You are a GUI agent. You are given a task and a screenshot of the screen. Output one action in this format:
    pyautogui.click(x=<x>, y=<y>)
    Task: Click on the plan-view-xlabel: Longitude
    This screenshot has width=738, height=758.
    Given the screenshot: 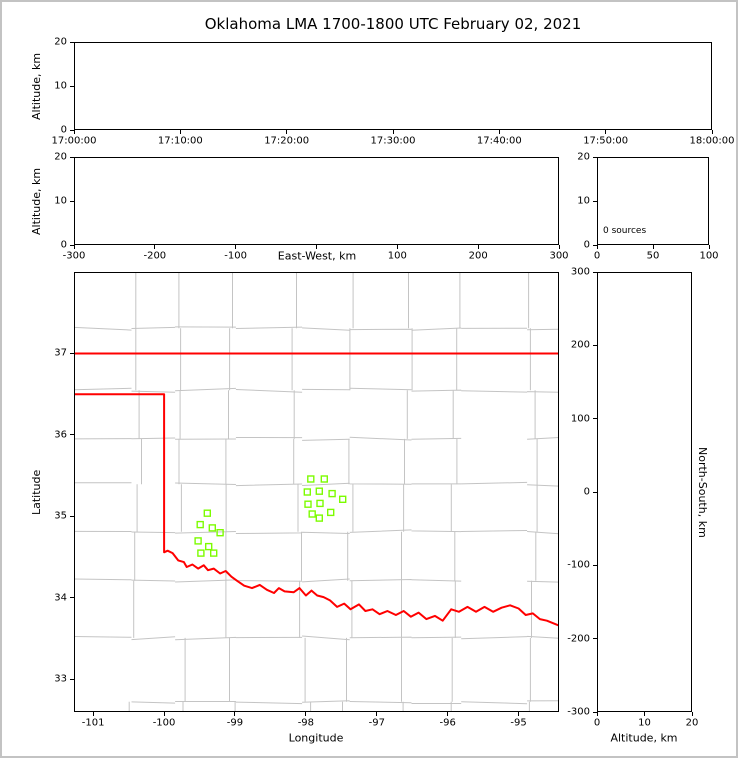 What is the action you would take?
    pyautogui.click(x=316, y=738)
    